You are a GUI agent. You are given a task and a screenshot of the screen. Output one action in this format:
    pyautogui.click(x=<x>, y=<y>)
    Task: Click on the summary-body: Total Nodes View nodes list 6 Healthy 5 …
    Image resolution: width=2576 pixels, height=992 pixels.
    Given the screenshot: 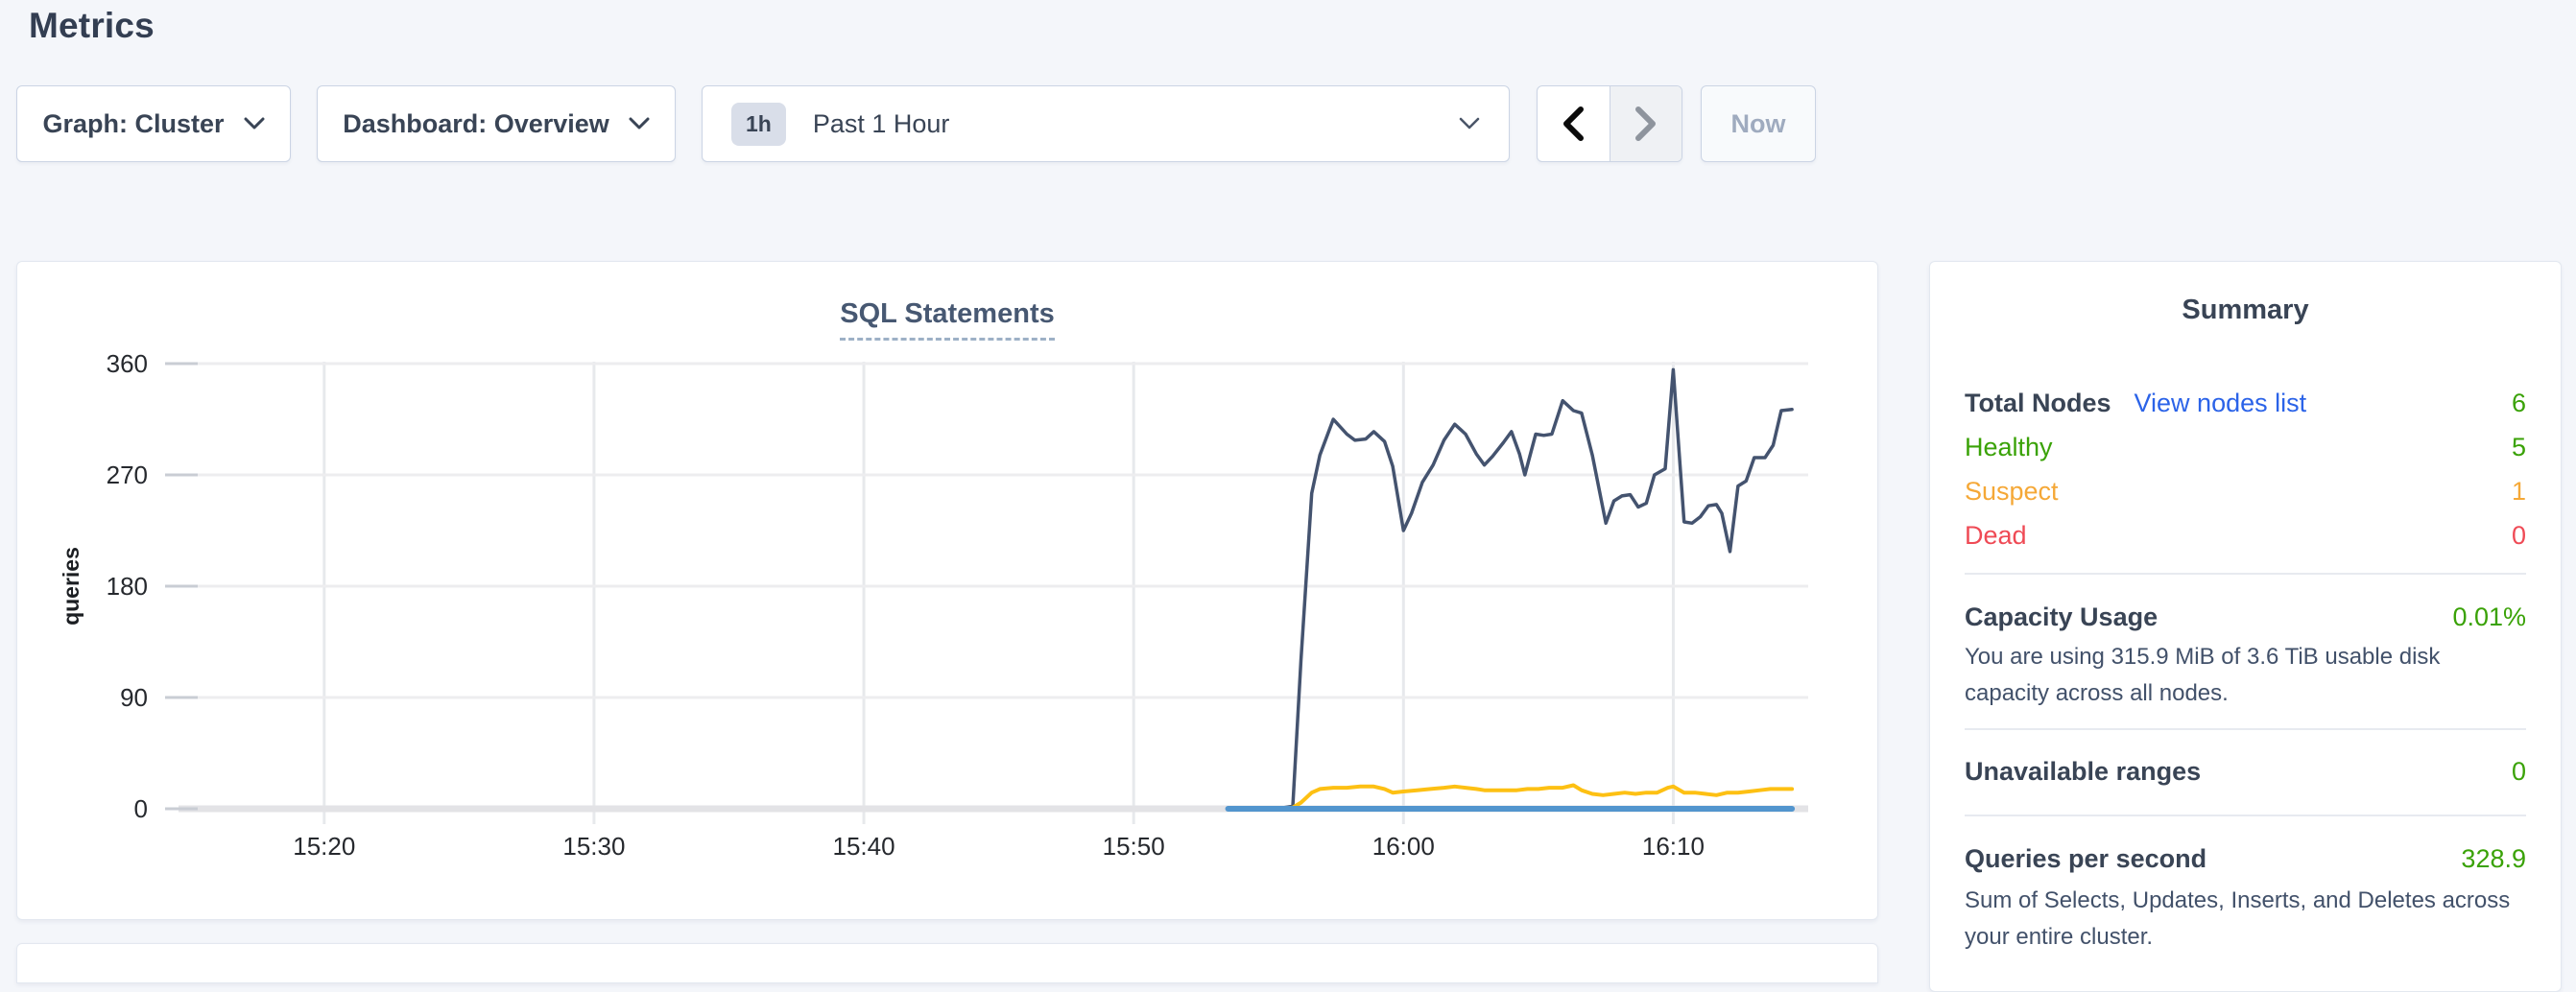 What is the action you would take?
    pyautogui.click(x=2245, y=668)
    